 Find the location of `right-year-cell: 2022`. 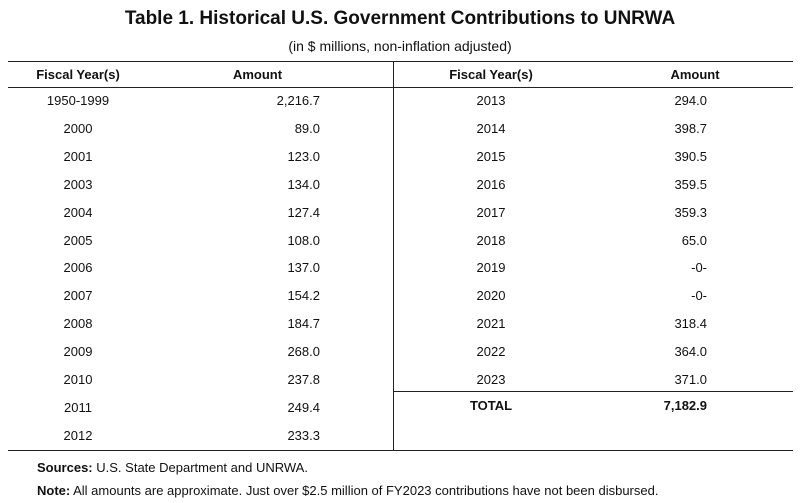

right-year-cell: 2022 is located at coordinates (491, 351).